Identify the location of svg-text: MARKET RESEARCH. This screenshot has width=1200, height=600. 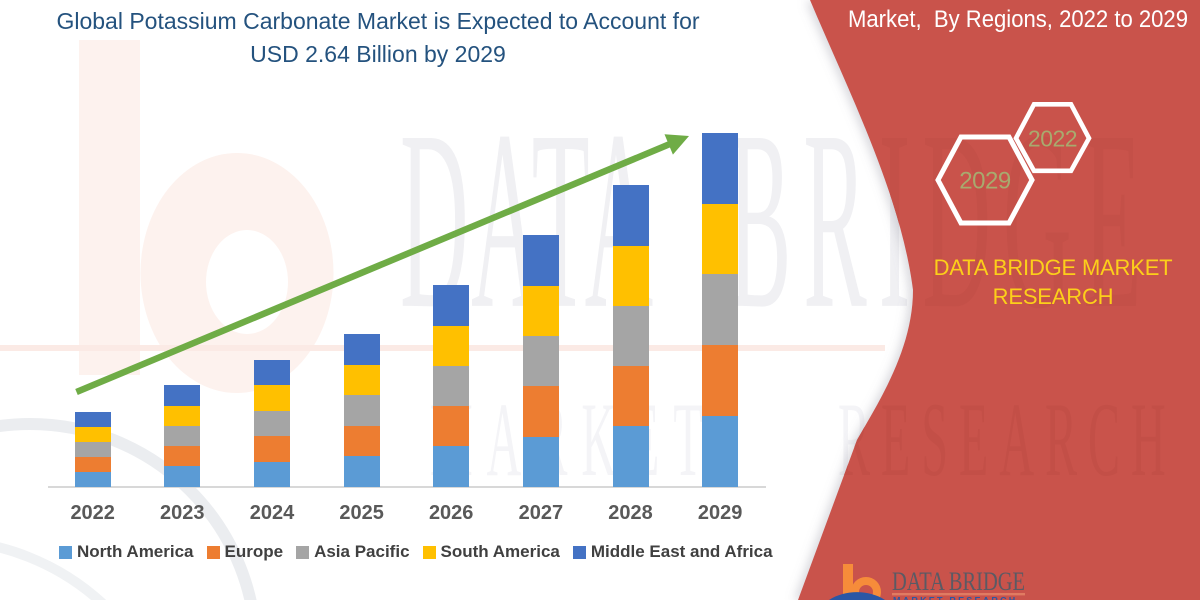
(955, 598).